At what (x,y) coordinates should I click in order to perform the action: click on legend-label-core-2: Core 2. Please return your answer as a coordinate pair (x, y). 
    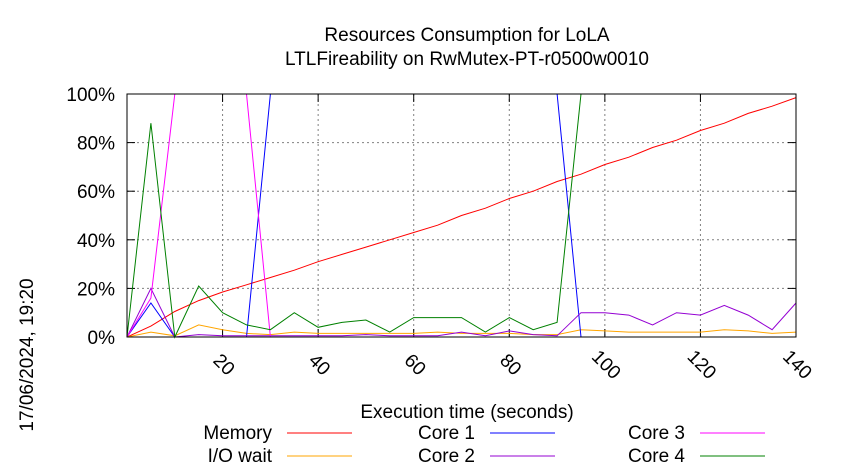
    Looking at the image, I should click on (446, 456).